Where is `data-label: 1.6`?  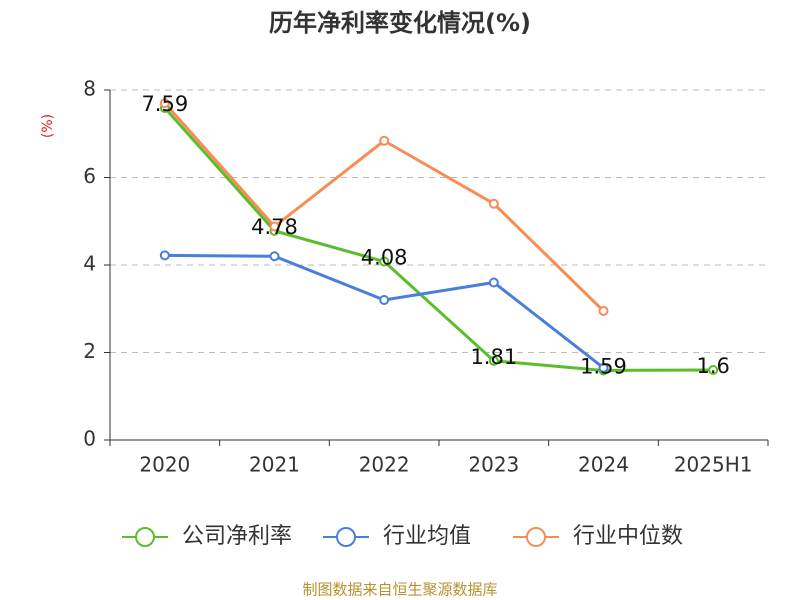 data-label: 1.6 is located at coordinates (712, 366).